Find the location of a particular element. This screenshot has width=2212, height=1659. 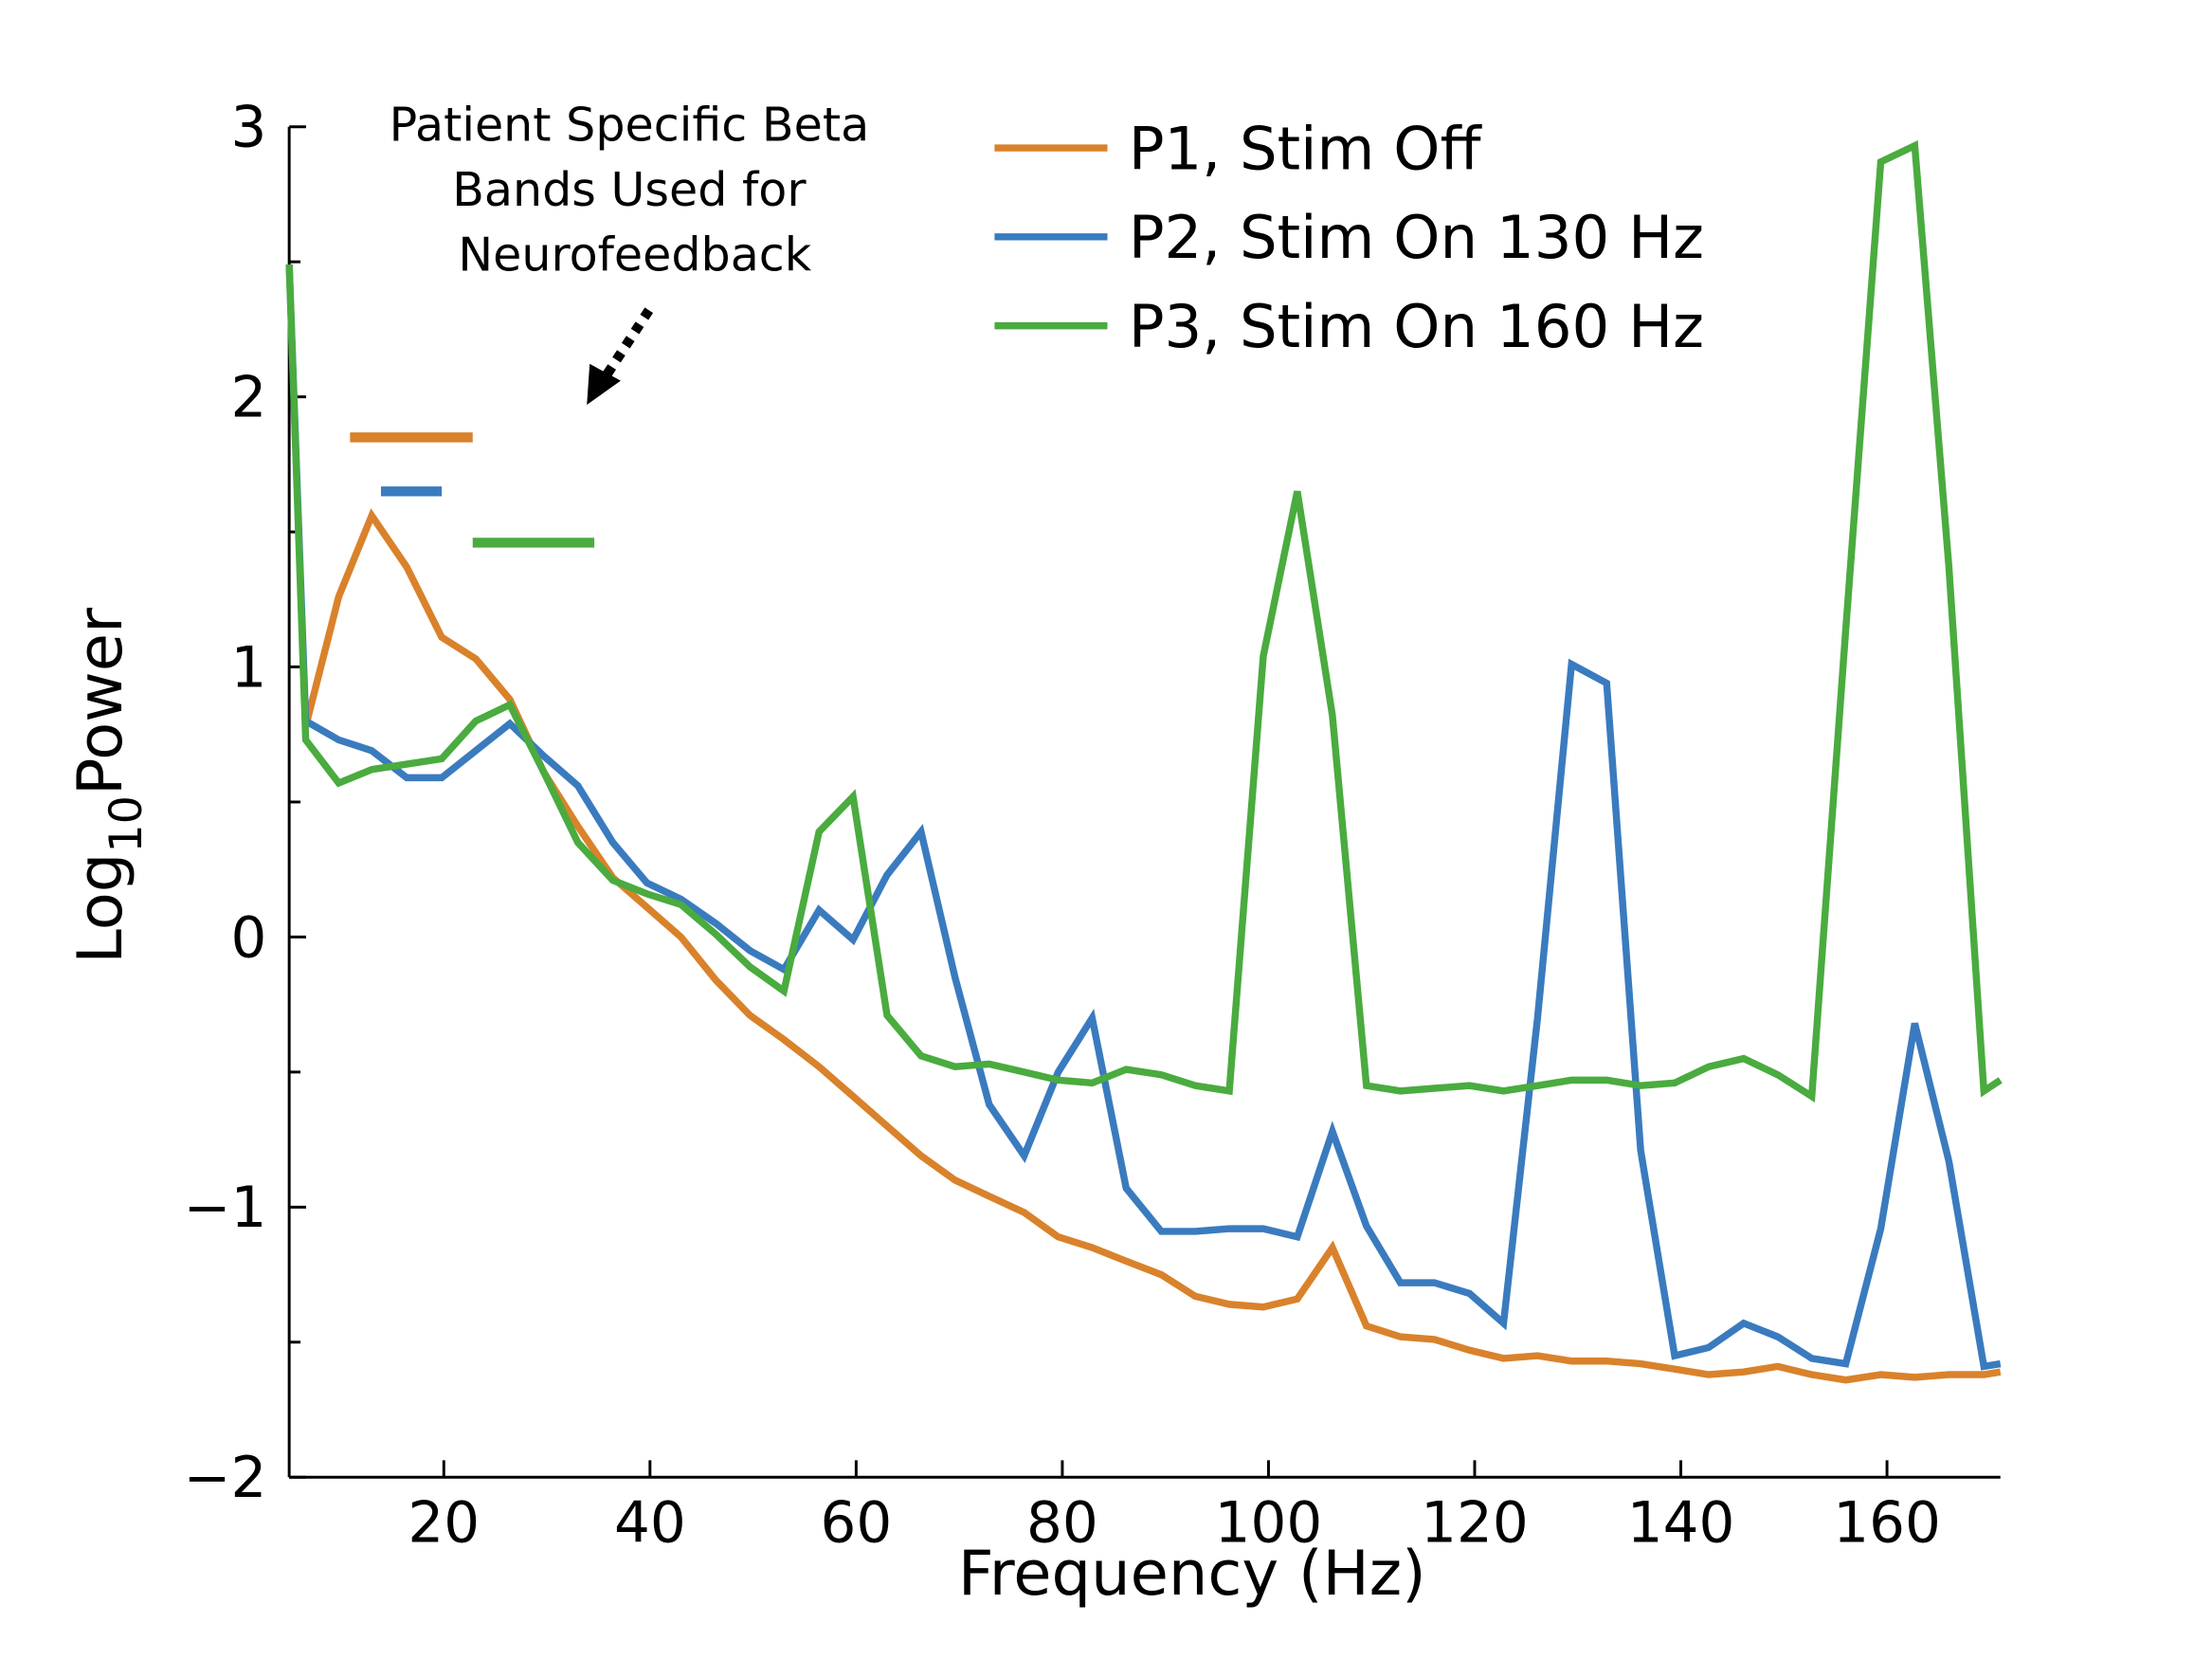

y-label-rest: Power is located at coordinates (100, 701).